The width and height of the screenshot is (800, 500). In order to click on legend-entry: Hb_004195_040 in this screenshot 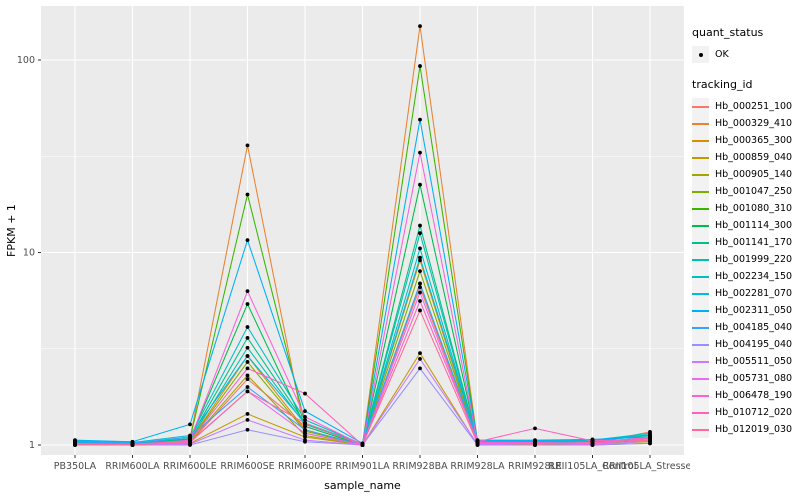, I will do `click(745, 344)`.